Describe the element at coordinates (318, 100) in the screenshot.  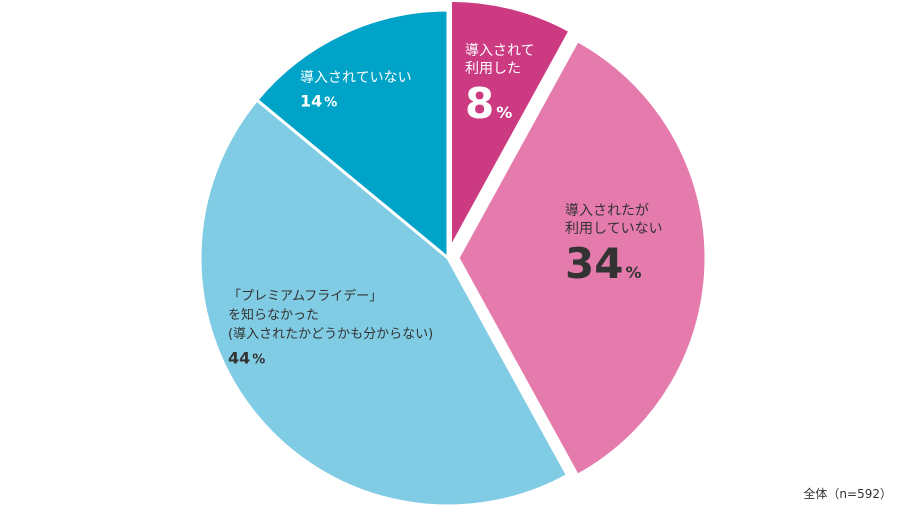
I see `slice-value-label: 14%` at that location.